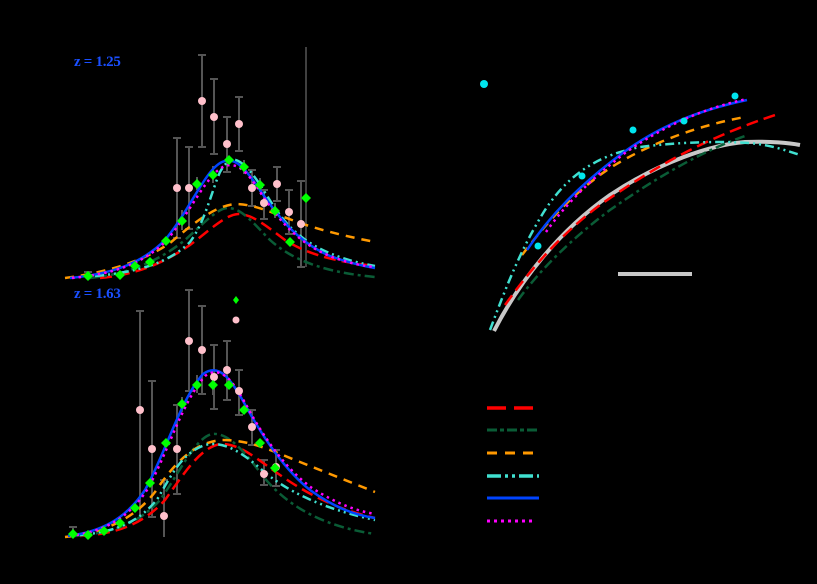 The image size is (817, 584). What do you see at coordinates (227, 489) in the screenshot?
I see `bottom-turquoise-curve` at bounding box center [227, 489].